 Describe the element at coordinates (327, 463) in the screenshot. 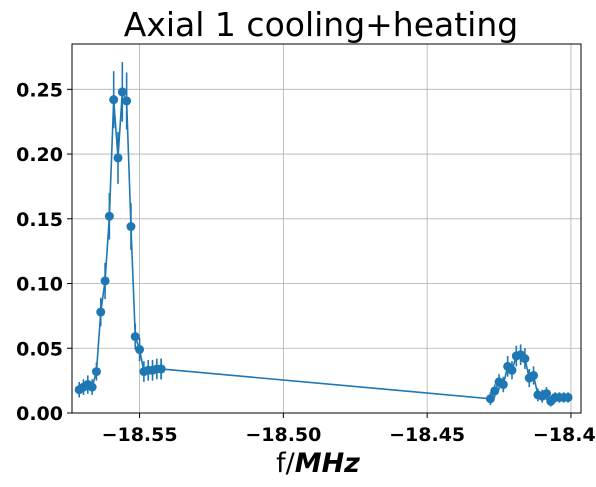

I see `x-axis-label-unit: MHz` at that location.